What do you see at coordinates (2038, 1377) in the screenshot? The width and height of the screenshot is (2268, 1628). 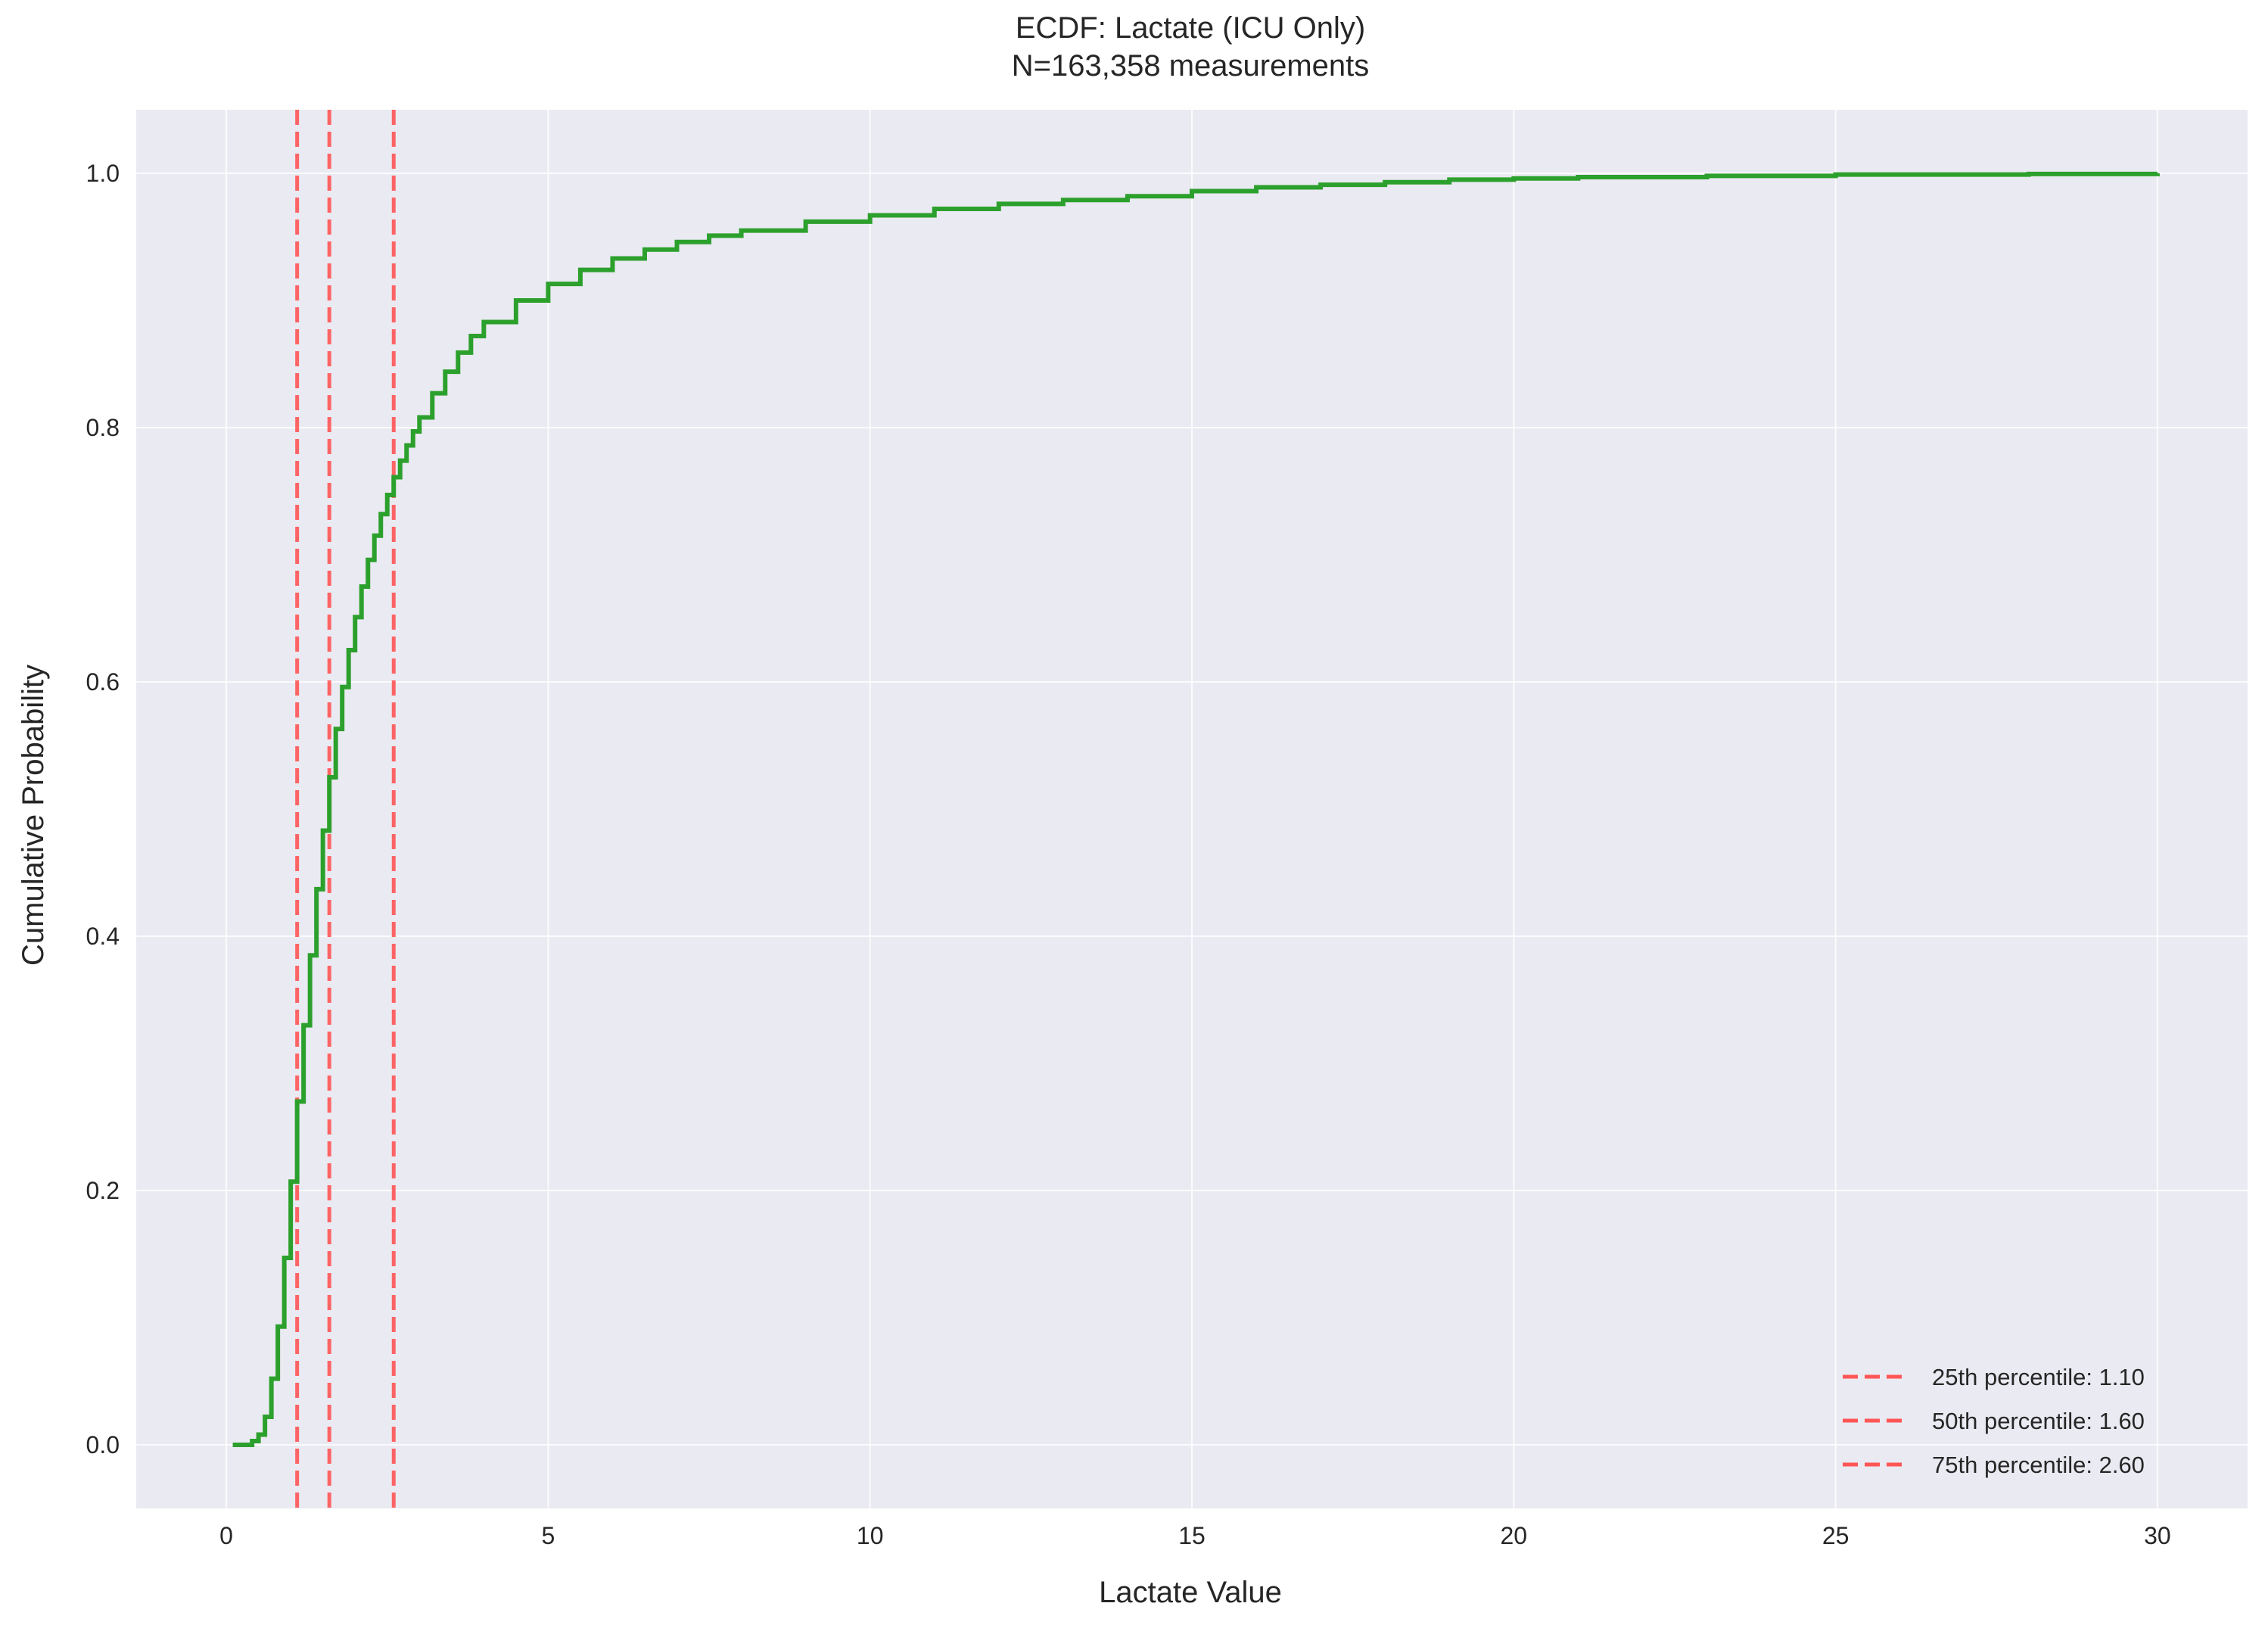 I see `legend-entry: 25th percentile: 1.10` at bounding box center [2038, 1377].